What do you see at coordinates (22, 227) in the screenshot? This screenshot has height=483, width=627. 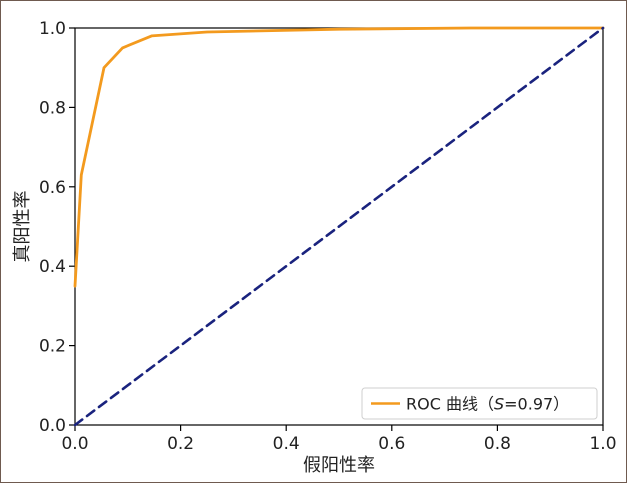 I see `y-axis-title: 真阳性率` at bounding box center [22, 227].